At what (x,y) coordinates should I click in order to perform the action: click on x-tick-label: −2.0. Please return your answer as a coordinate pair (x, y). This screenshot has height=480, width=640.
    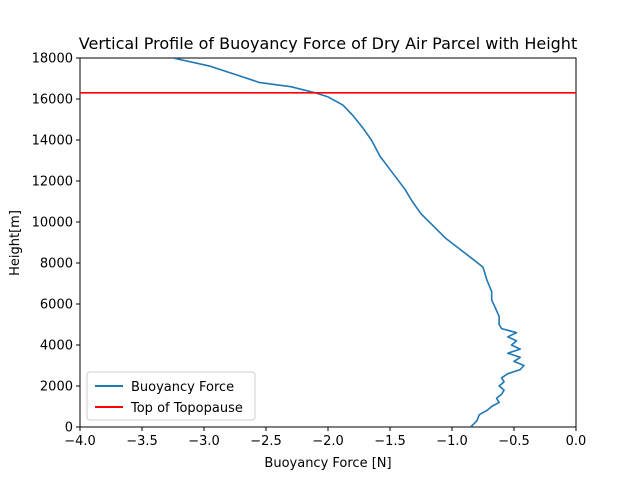
    Looking at the image, I should click on (328, 441).